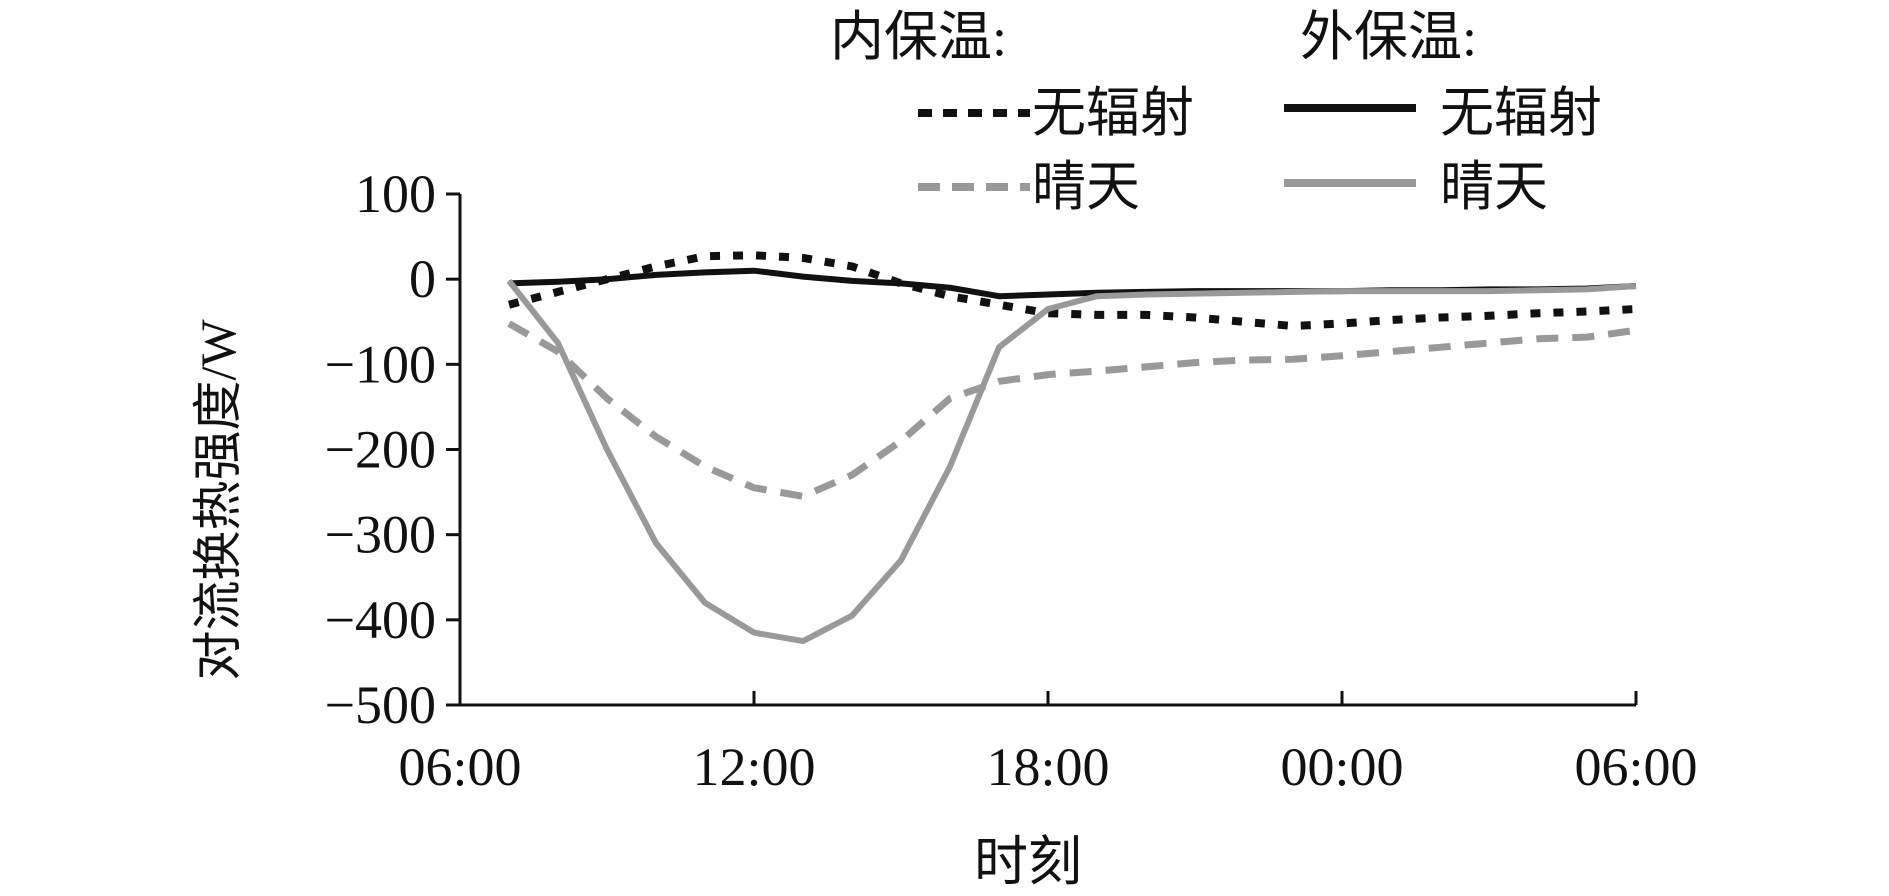  Describe the element at coordinates (1521, 113) in the screenshot. I see `legend-label-outer-no-radiation: 无辐射` at that location.